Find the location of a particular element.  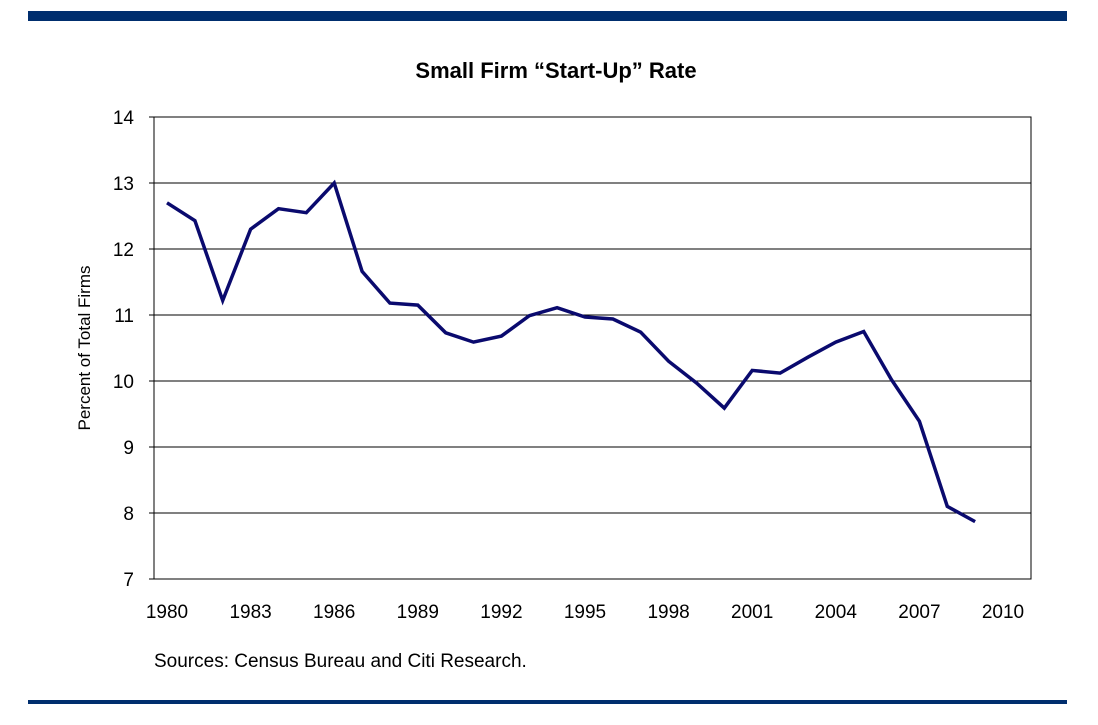

x-tick-label: 1992 is located at coordinates (501, 612).